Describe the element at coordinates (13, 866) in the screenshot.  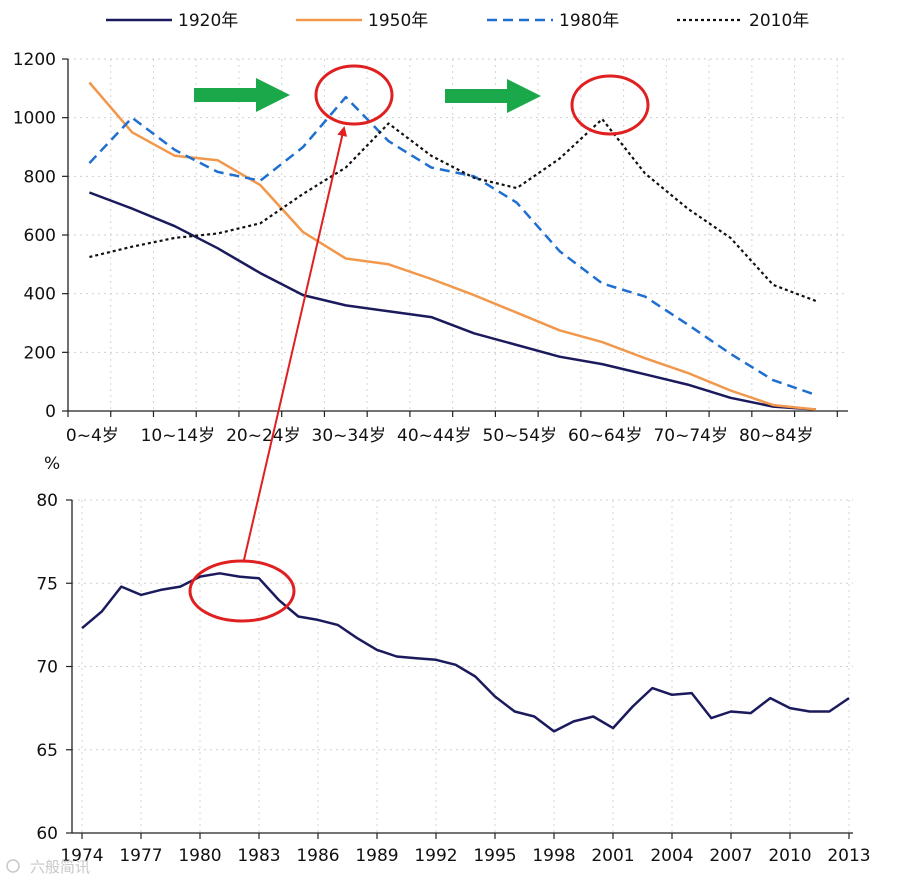
I see `watermark-icon` at that location.